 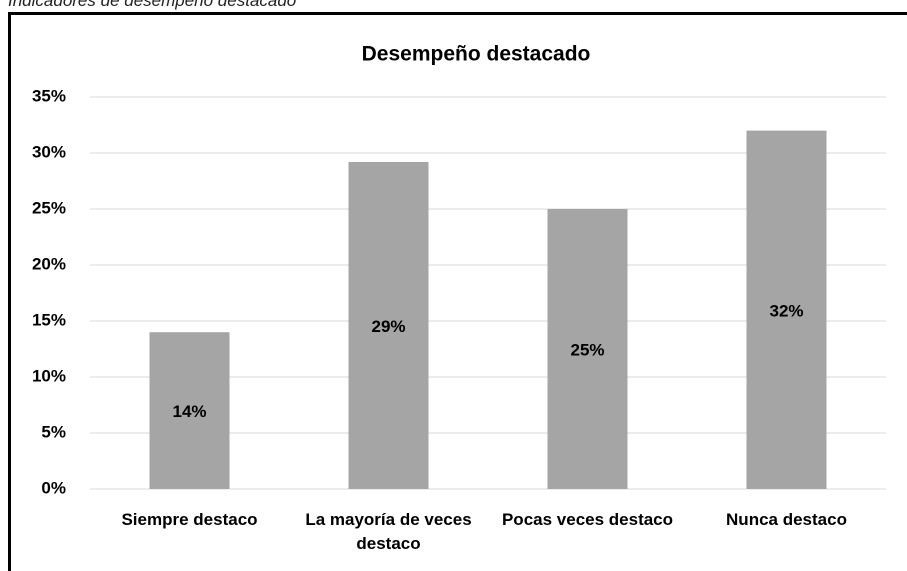 What do you see at coordinates (587, 519) in the screenshot?
I see `x-tick-label: Pocas veces destaco` at bounding box center [587, 519].